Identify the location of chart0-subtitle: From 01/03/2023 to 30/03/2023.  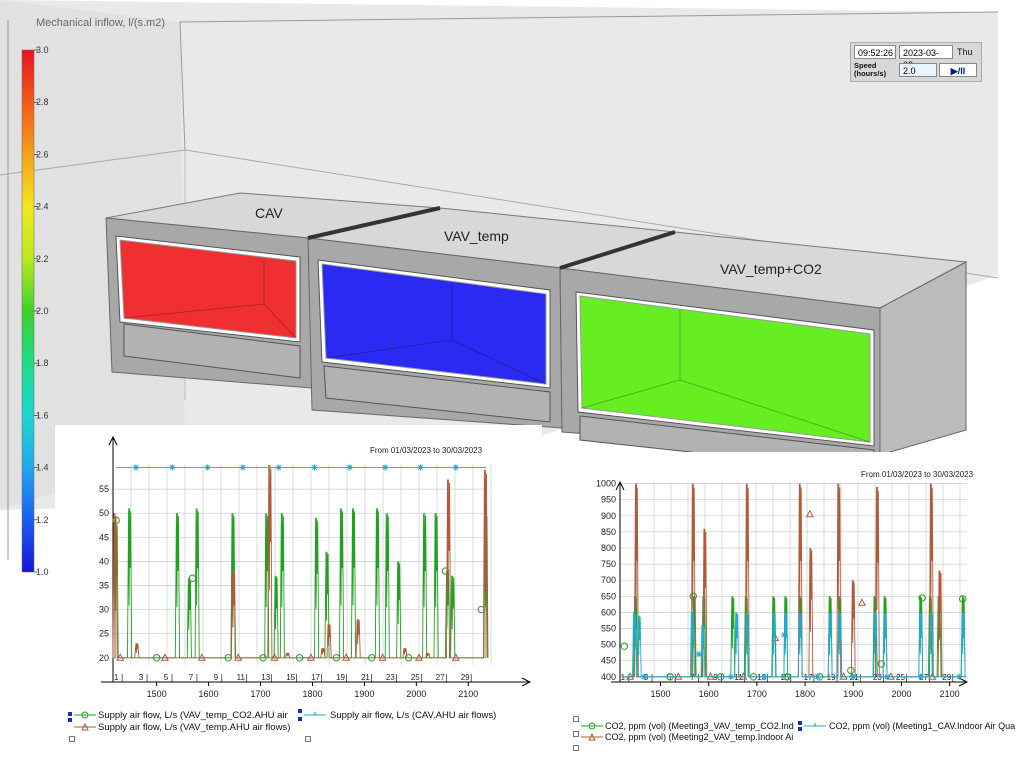
(426, 450).